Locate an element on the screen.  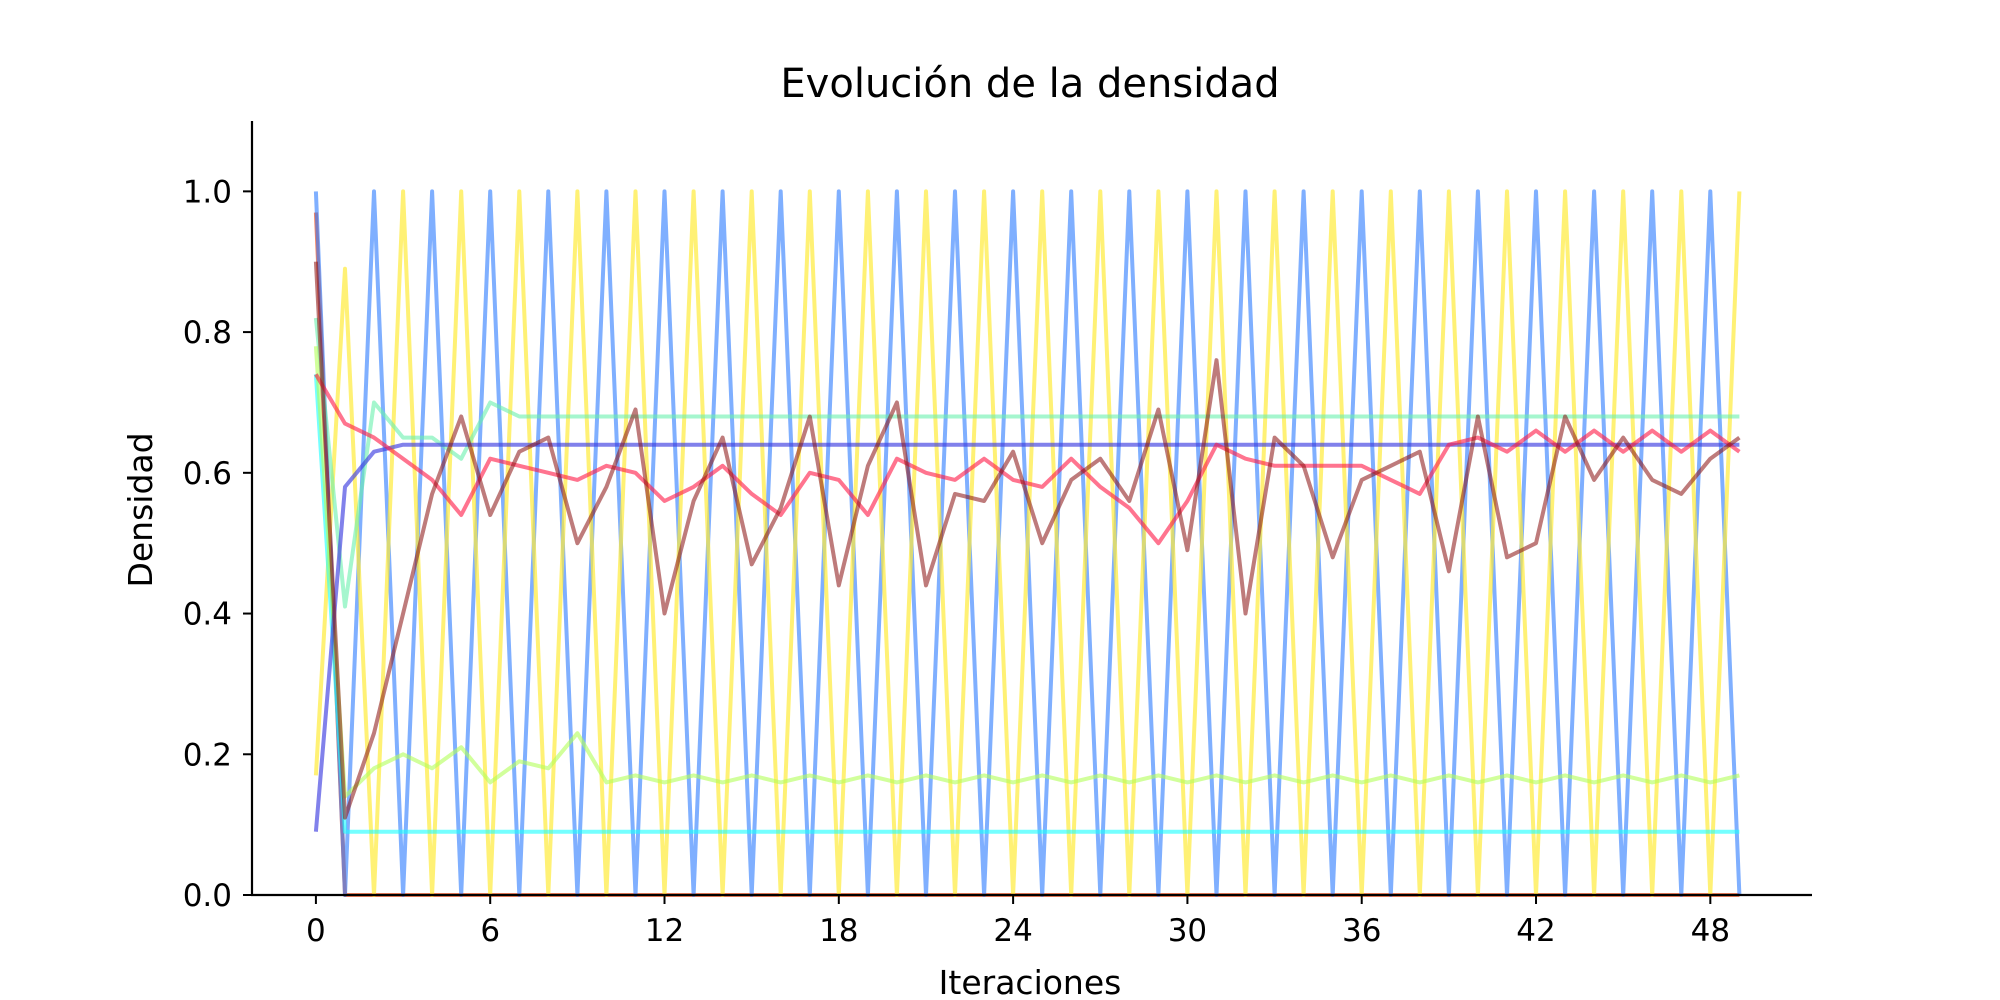
y-tick-label: 0.2 is located at coordinates (207, 755).